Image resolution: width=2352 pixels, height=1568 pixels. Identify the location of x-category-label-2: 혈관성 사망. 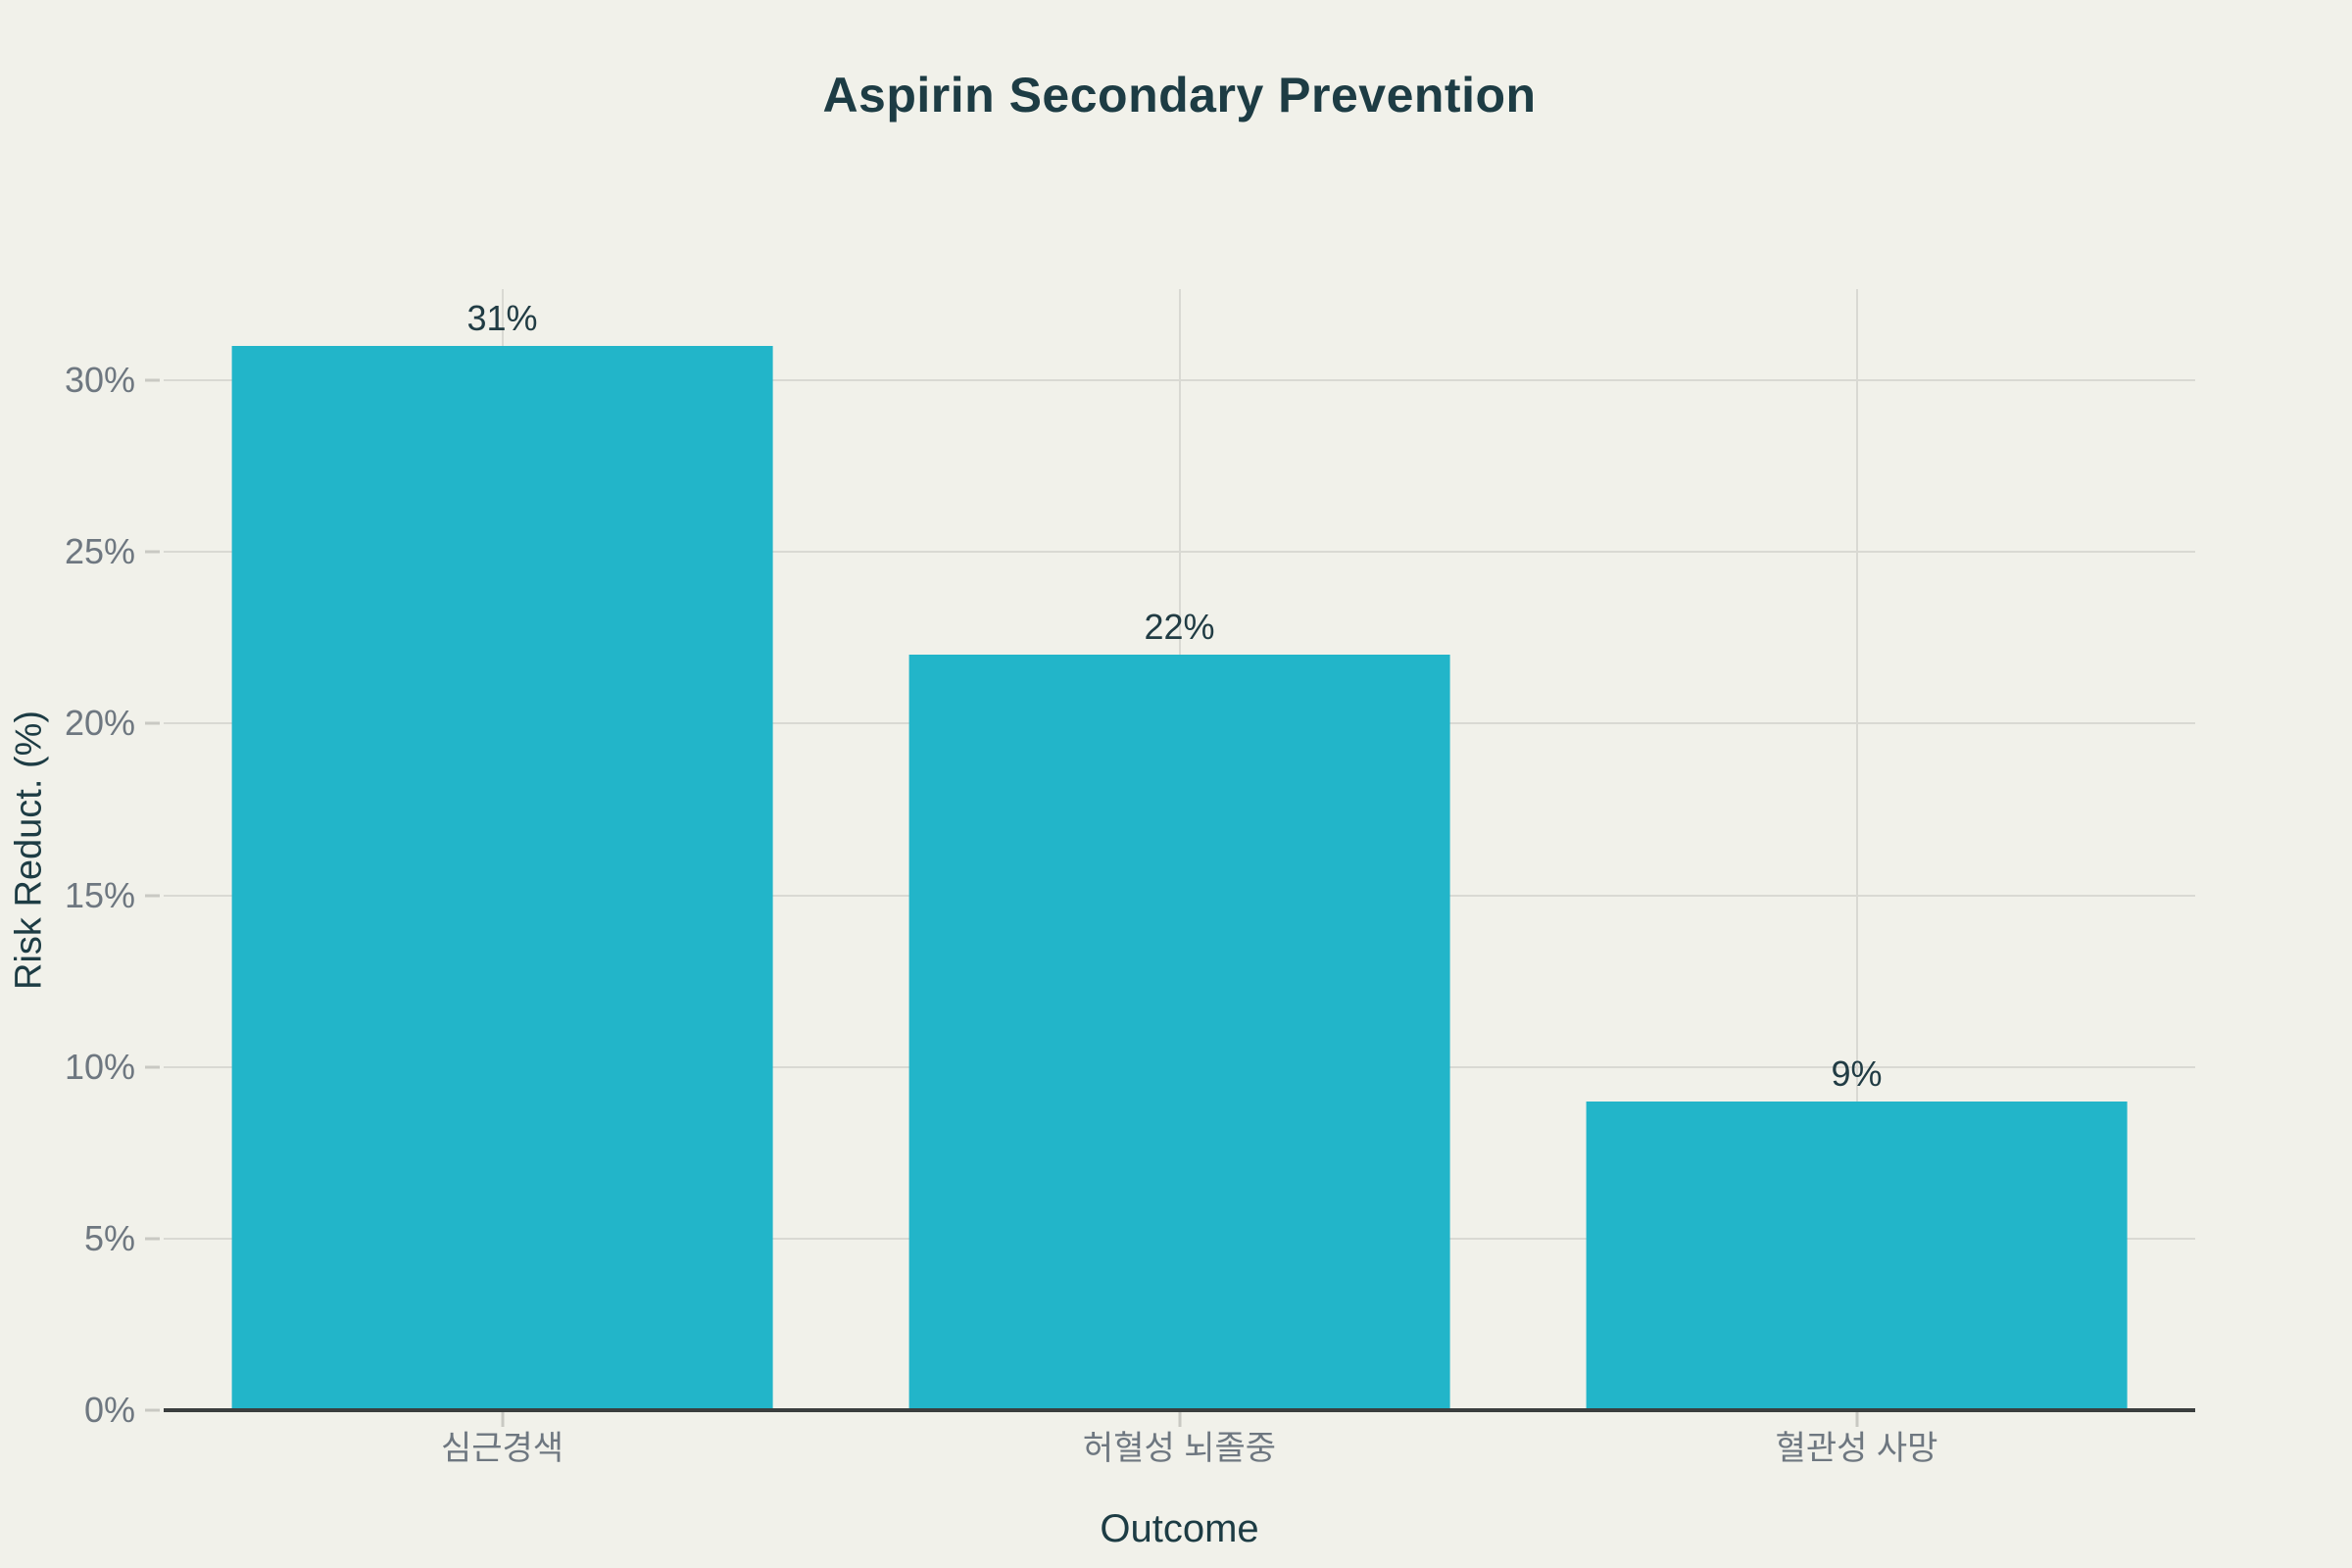
(1856, 1448).